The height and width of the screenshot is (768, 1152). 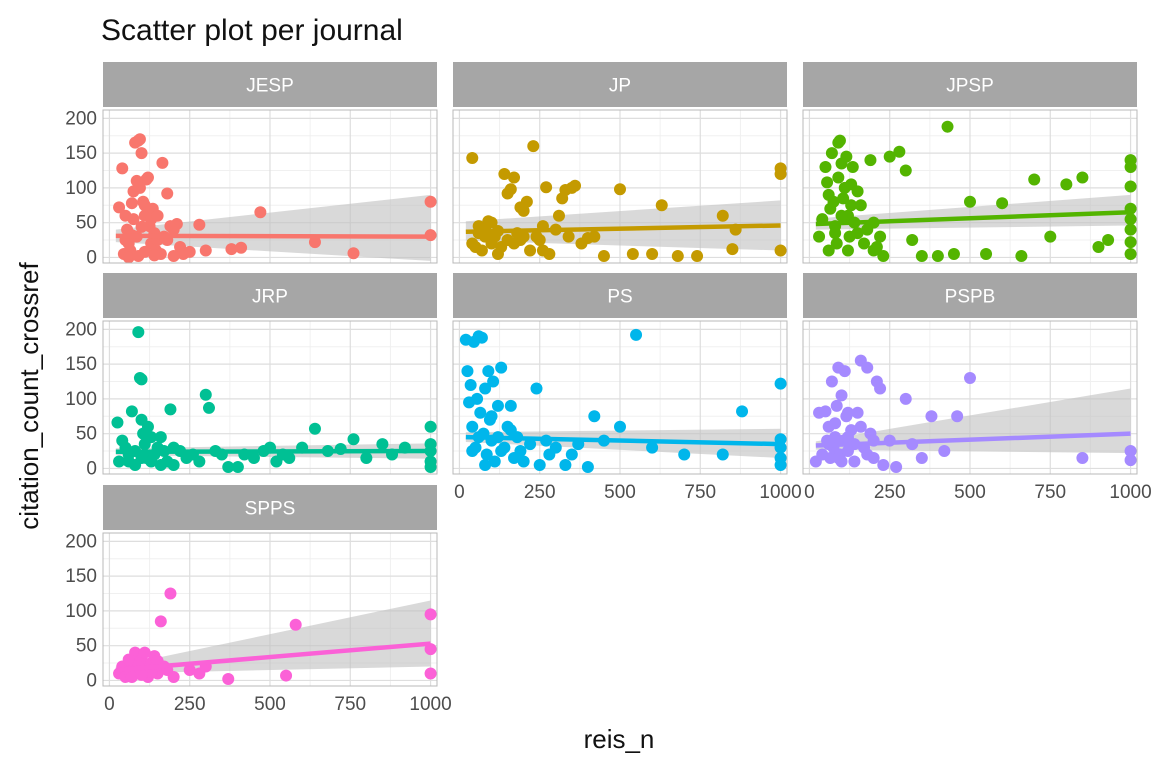 What do you see at coordinates (620, 86) in the screenshot?
I see `facet-label-jp: JP` at bounding box center [620, 86].